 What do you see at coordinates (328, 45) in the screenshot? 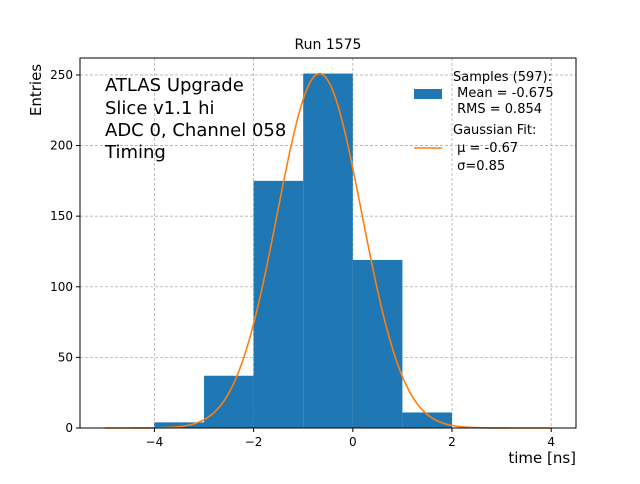
I see `chart-title: Run 1575` at bounding box center [328, 45].